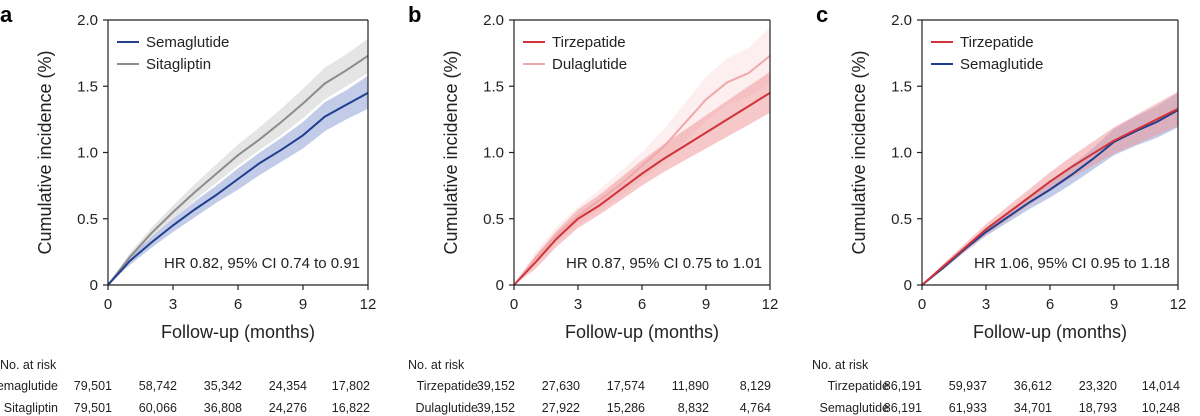 The width and height of the screenshot is (1200, 416). I want to click on risk-value: 17,574, so click(626, 386).